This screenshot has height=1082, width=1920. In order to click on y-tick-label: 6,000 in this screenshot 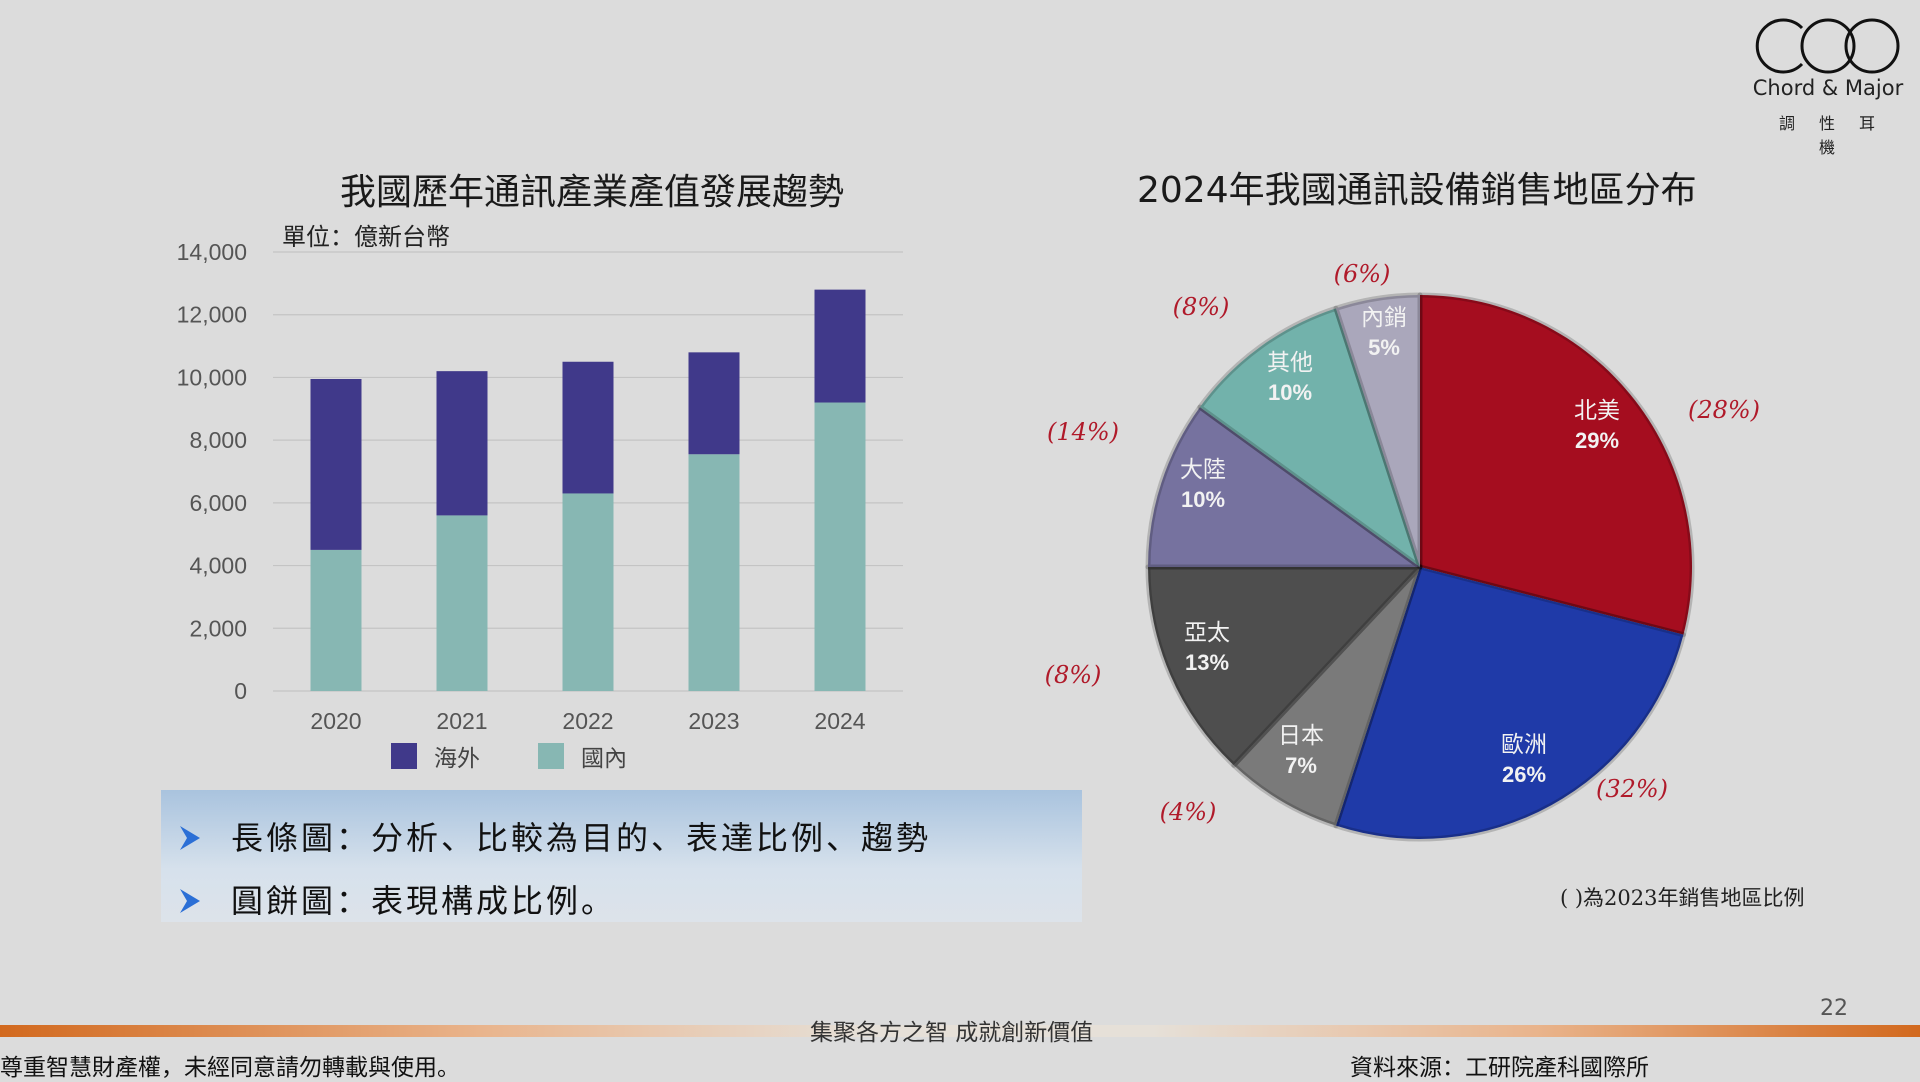, I will do `click(218, 503)`.